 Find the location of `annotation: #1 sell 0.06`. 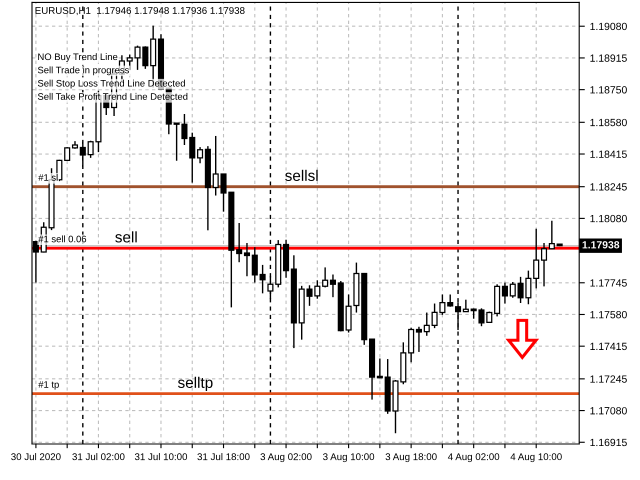

annotation: #1 sell 0.06 is located at coordinates (62, 238).